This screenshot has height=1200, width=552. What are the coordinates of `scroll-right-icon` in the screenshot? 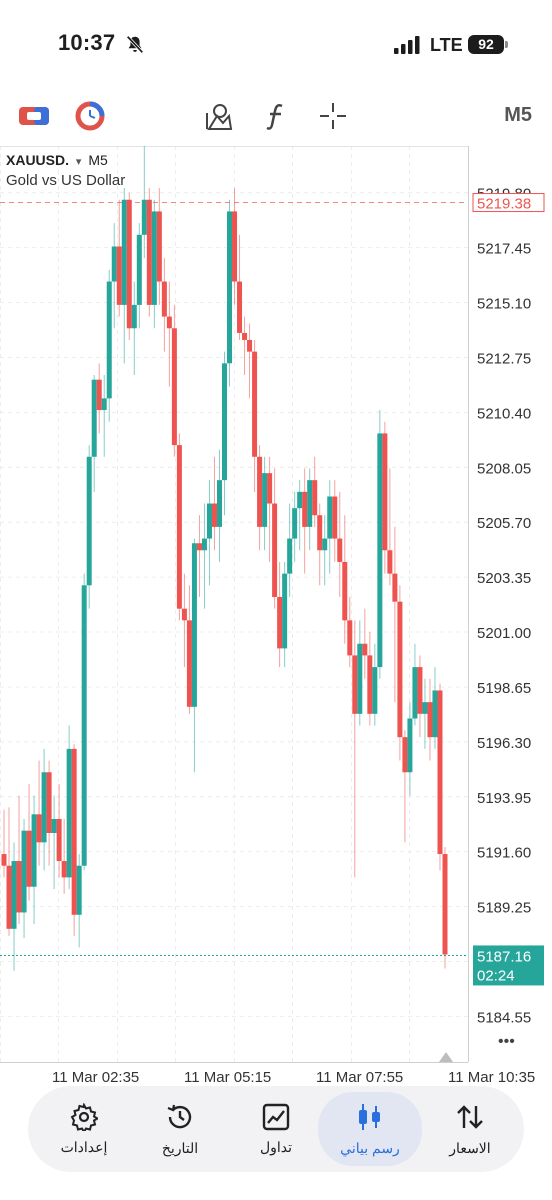 It's located at (446, 1057).